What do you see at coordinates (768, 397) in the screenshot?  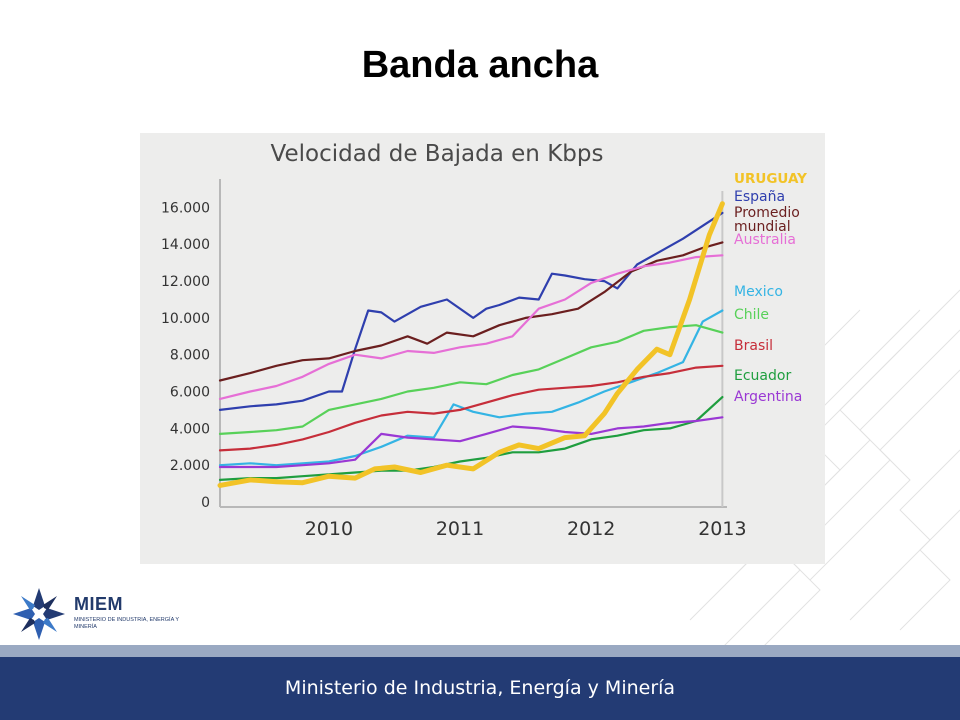 I see `series-label: Argentina` at bounding box center [768, 397].